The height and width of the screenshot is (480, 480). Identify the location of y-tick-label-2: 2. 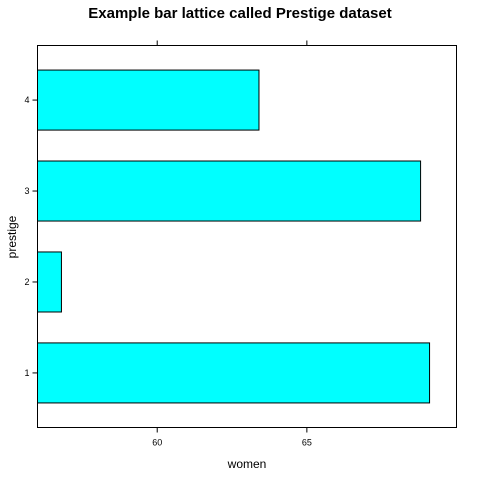
(26, 282).